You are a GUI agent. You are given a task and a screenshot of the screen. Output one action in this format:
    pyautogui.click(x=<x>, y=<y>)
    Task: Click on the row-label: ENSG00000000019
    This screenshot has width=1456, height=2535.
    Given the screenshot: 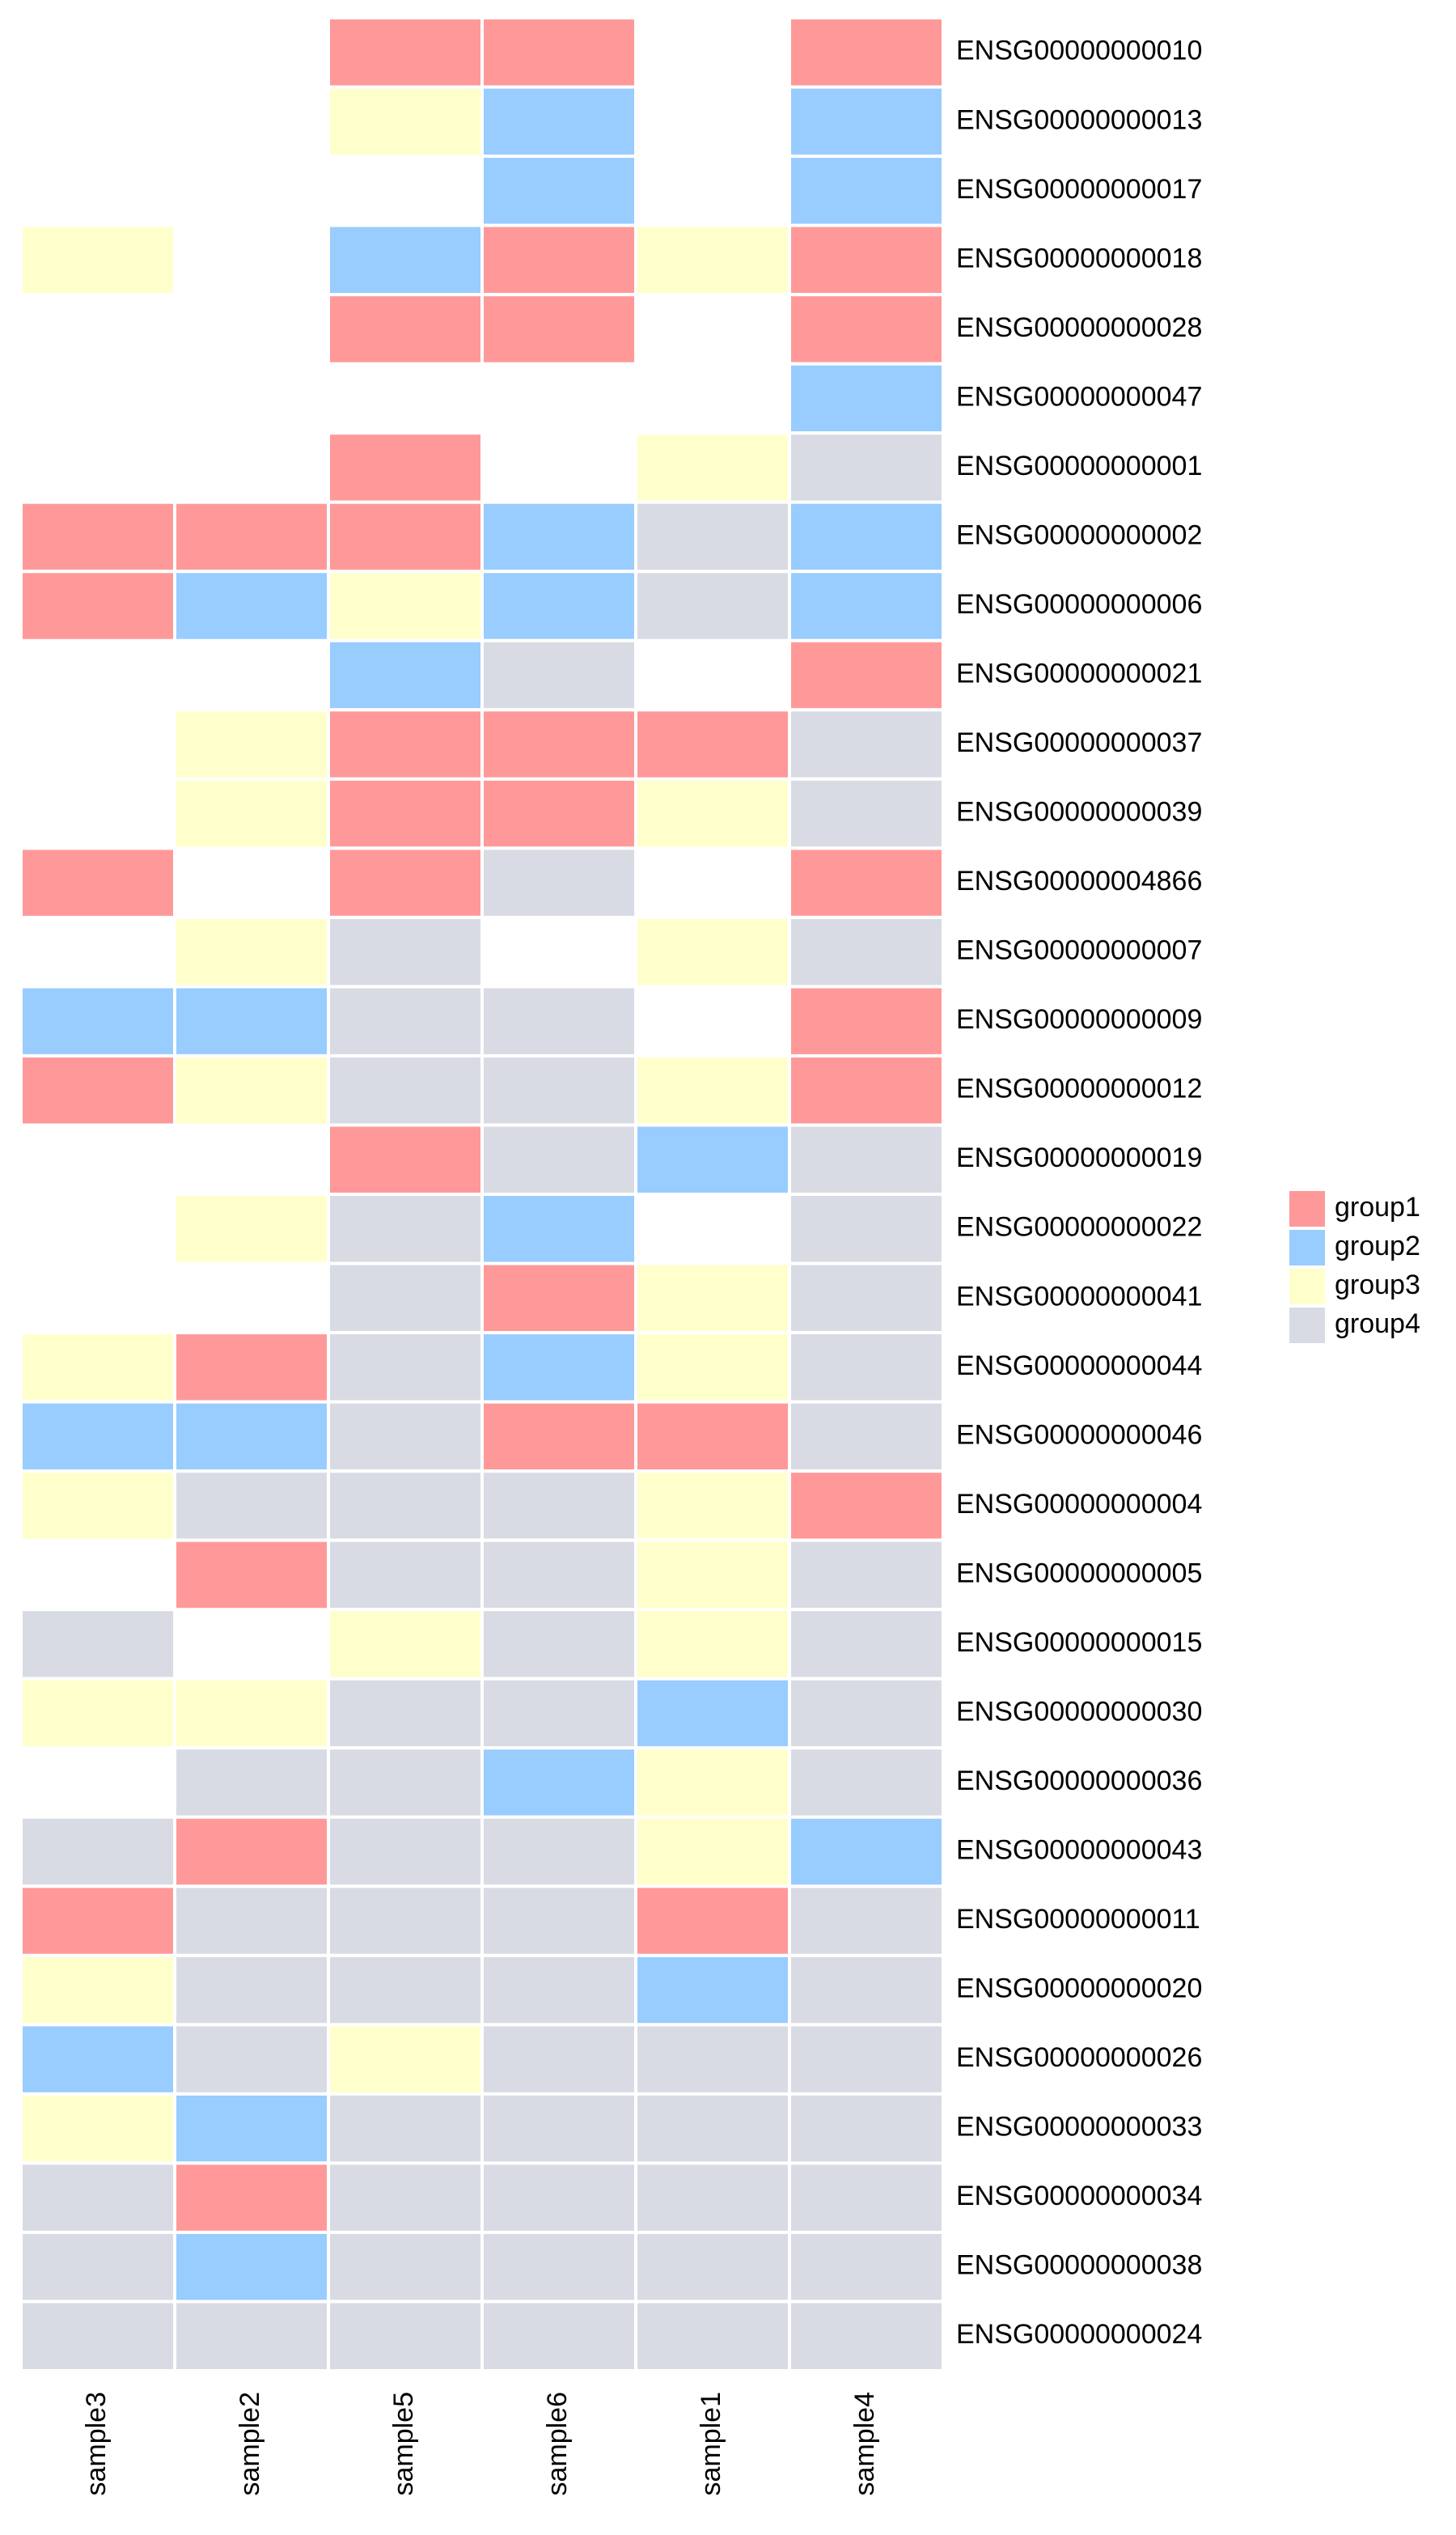 What is the action you would take?
    pyautogui.click(x=1079, y=1158)
    